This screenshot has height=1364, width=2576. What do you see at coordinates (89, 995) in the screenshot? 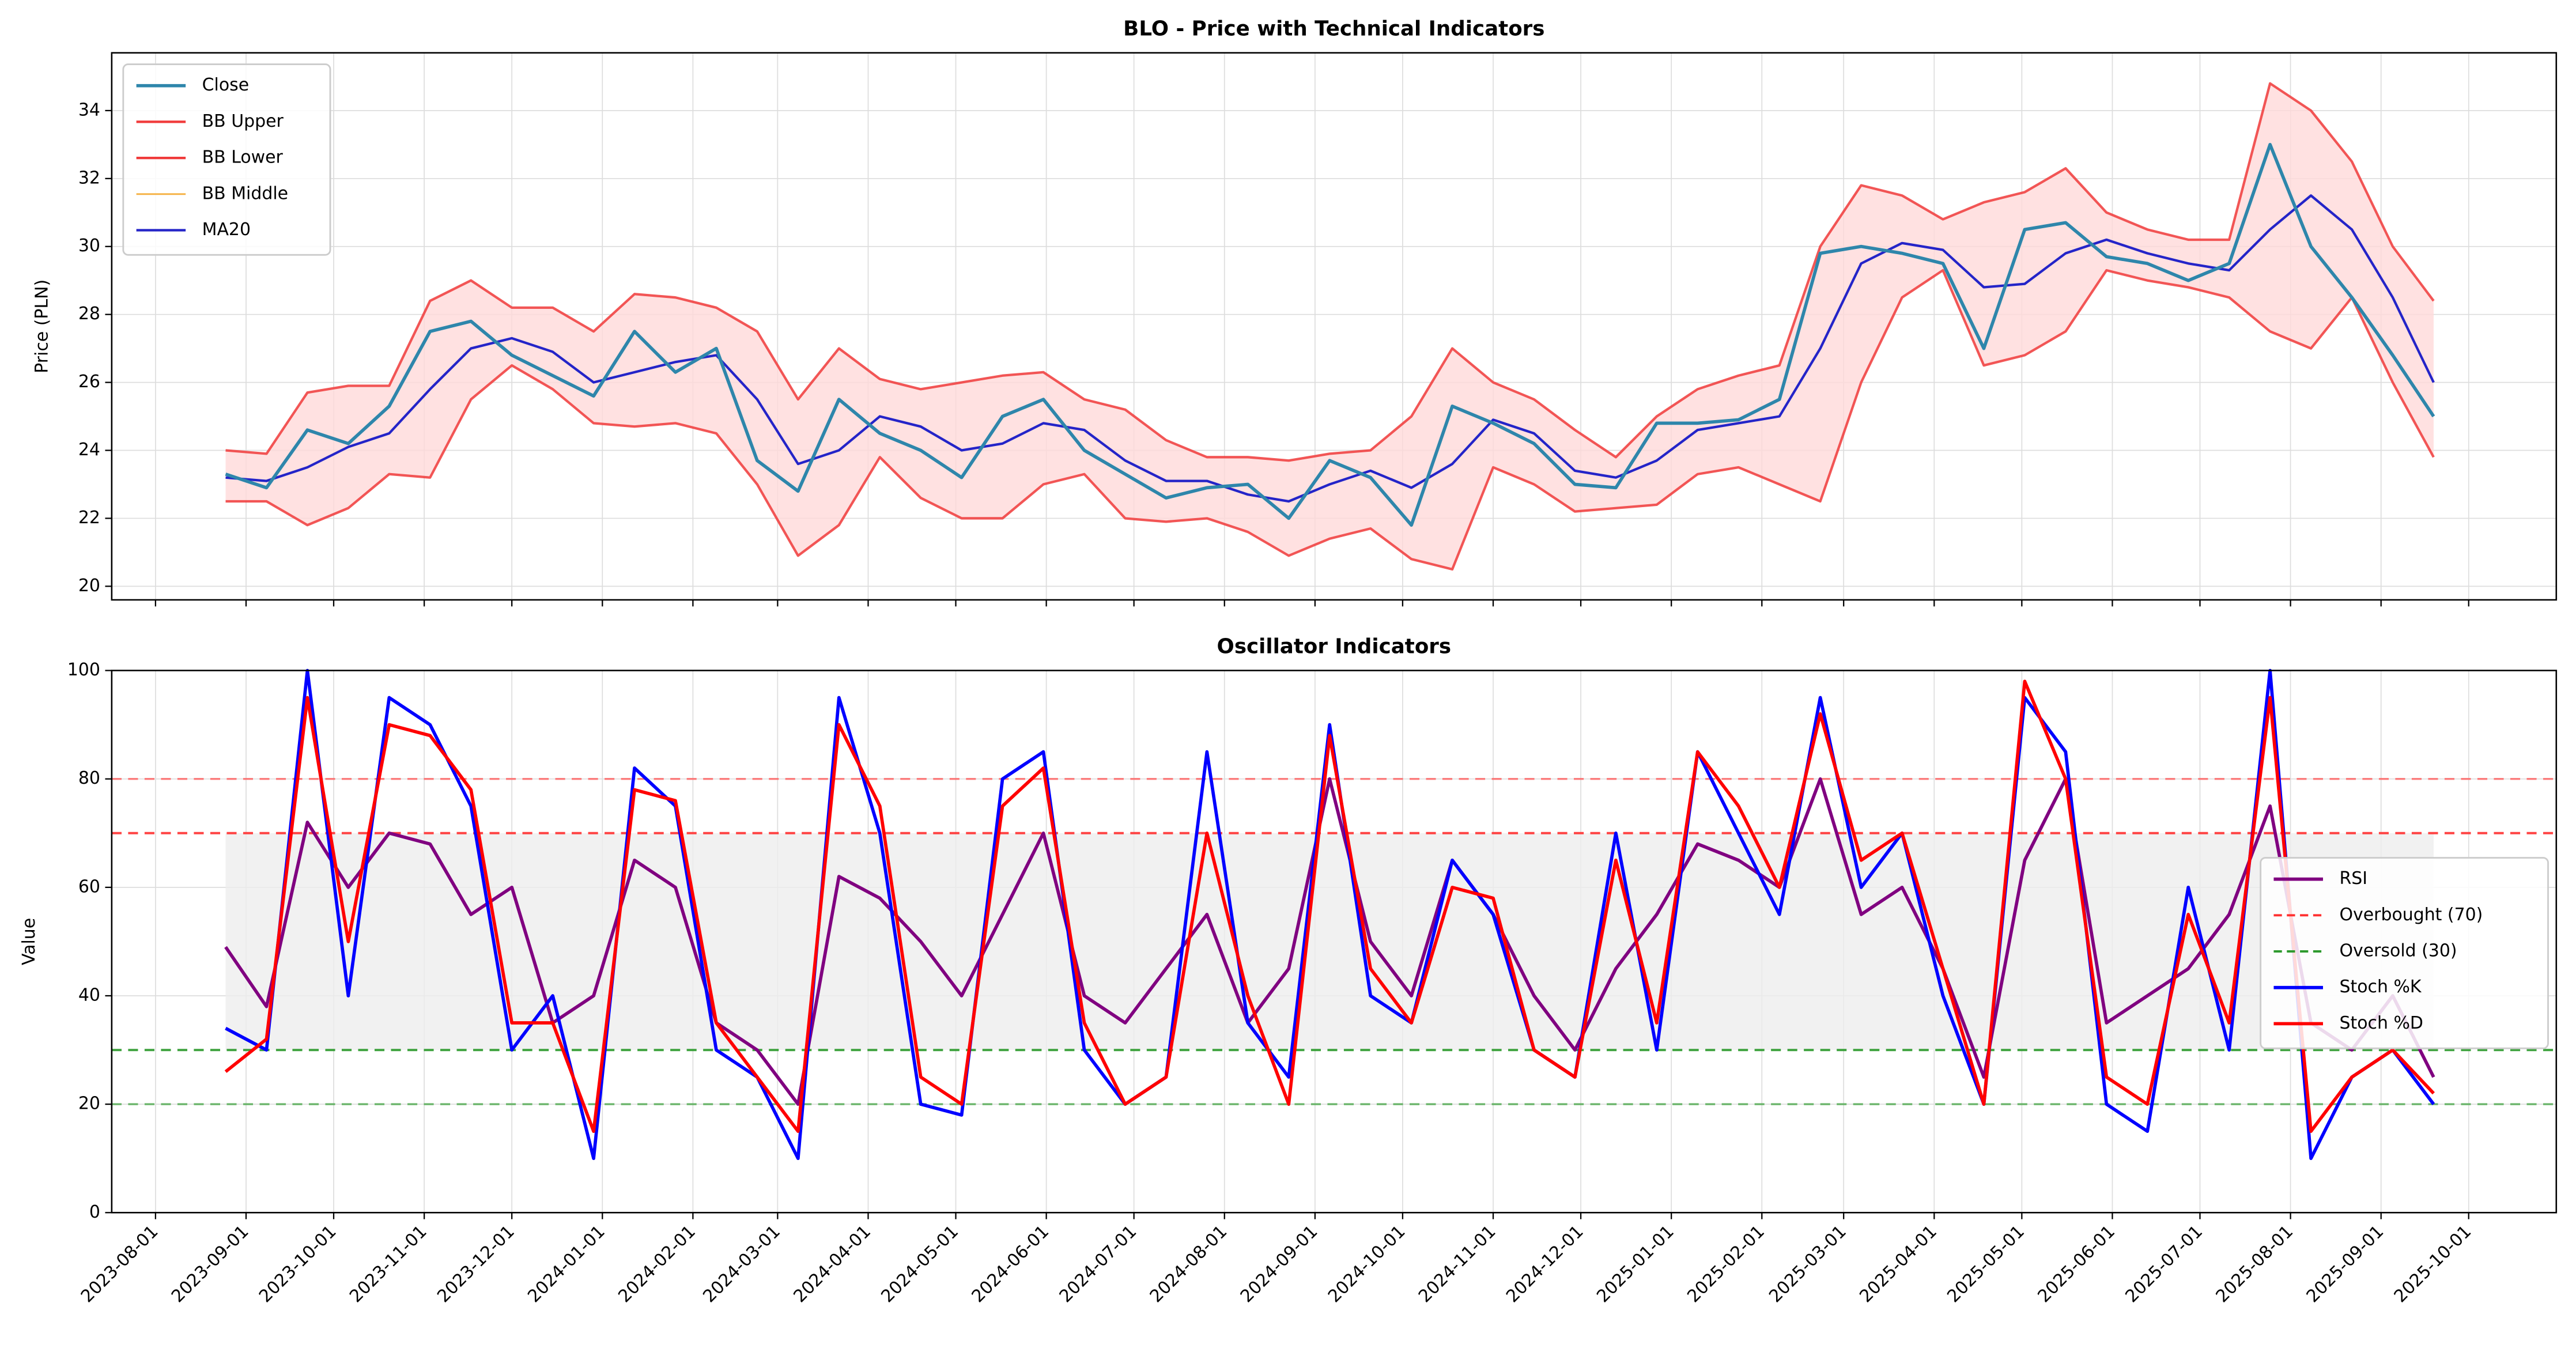
I see `y-tick-label: 40` at bounding box center [89, 995].